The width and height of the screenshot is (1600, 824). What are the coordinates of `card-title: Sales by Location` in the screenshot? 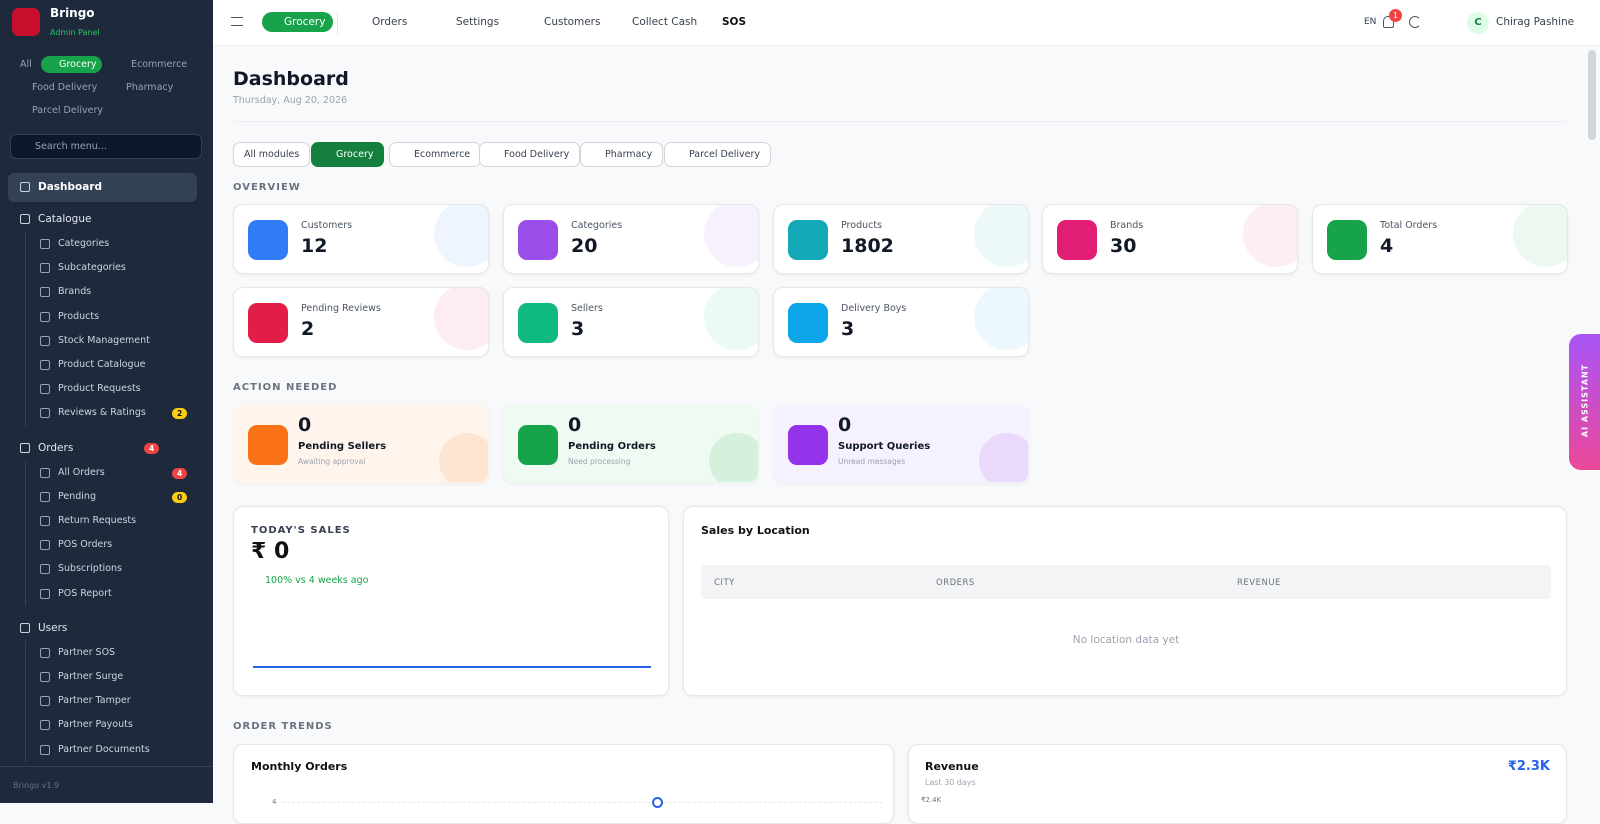 It's located at (755, 530).